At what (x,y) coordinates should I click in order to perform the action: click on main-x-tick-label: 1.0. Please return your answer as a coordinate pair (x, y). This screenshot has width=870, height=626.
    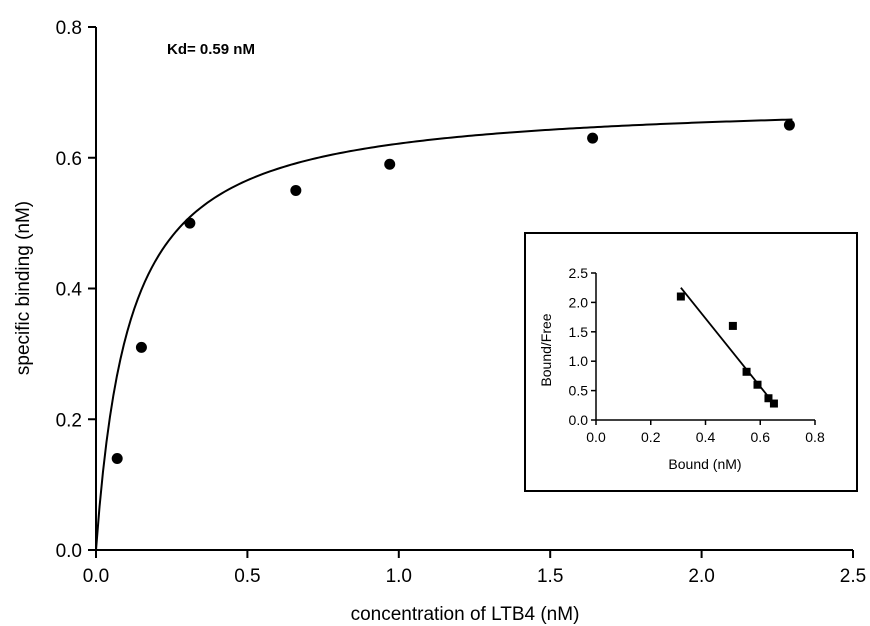
    Looking at the image, I should click on (399, 576).